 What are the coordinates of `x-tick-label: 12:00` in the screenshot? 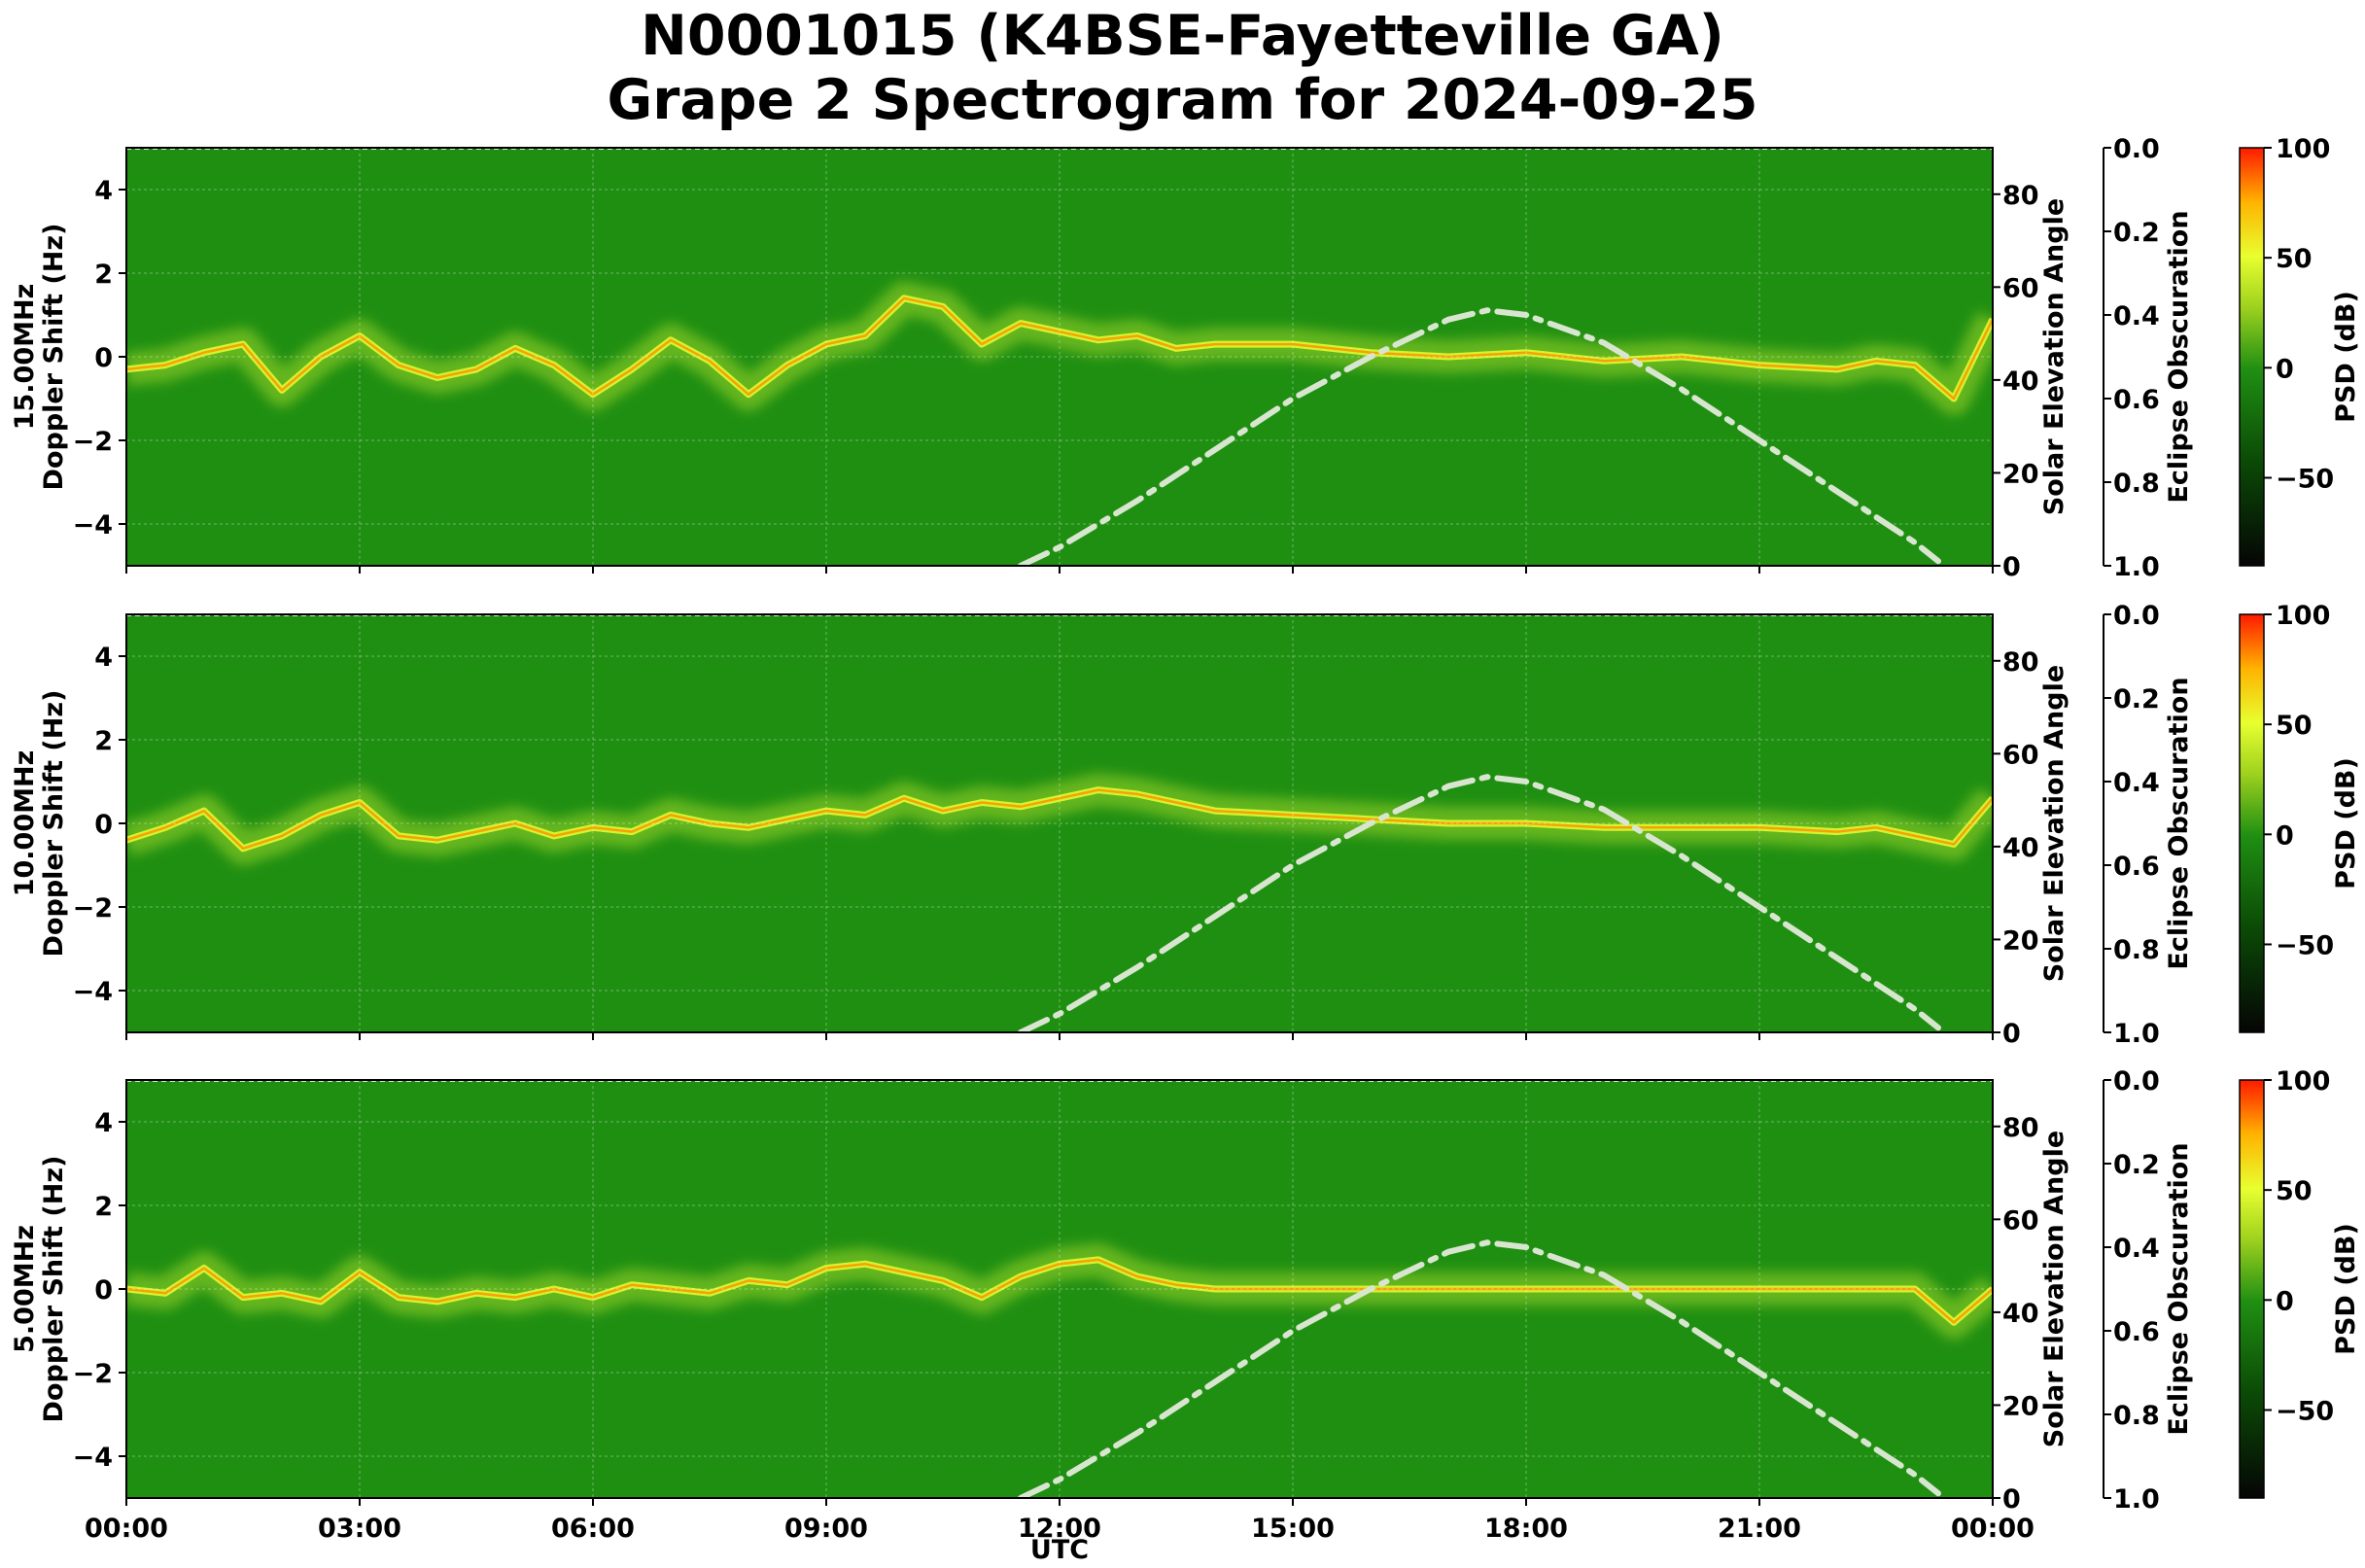 It's located at (1060, 1529).